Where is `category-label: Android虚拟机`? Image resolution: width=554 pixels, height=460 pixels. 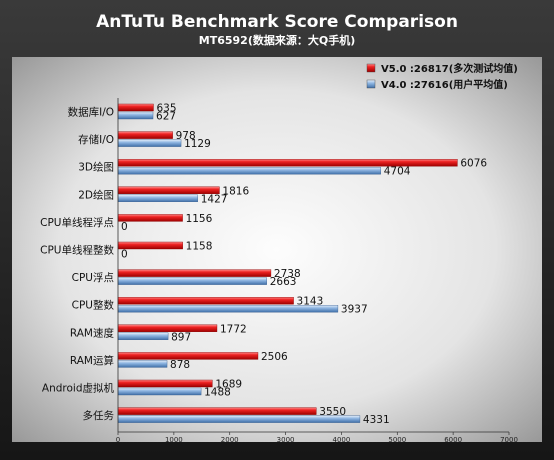
category-label: Android虚拟机 is located at coordinates (78, 388).